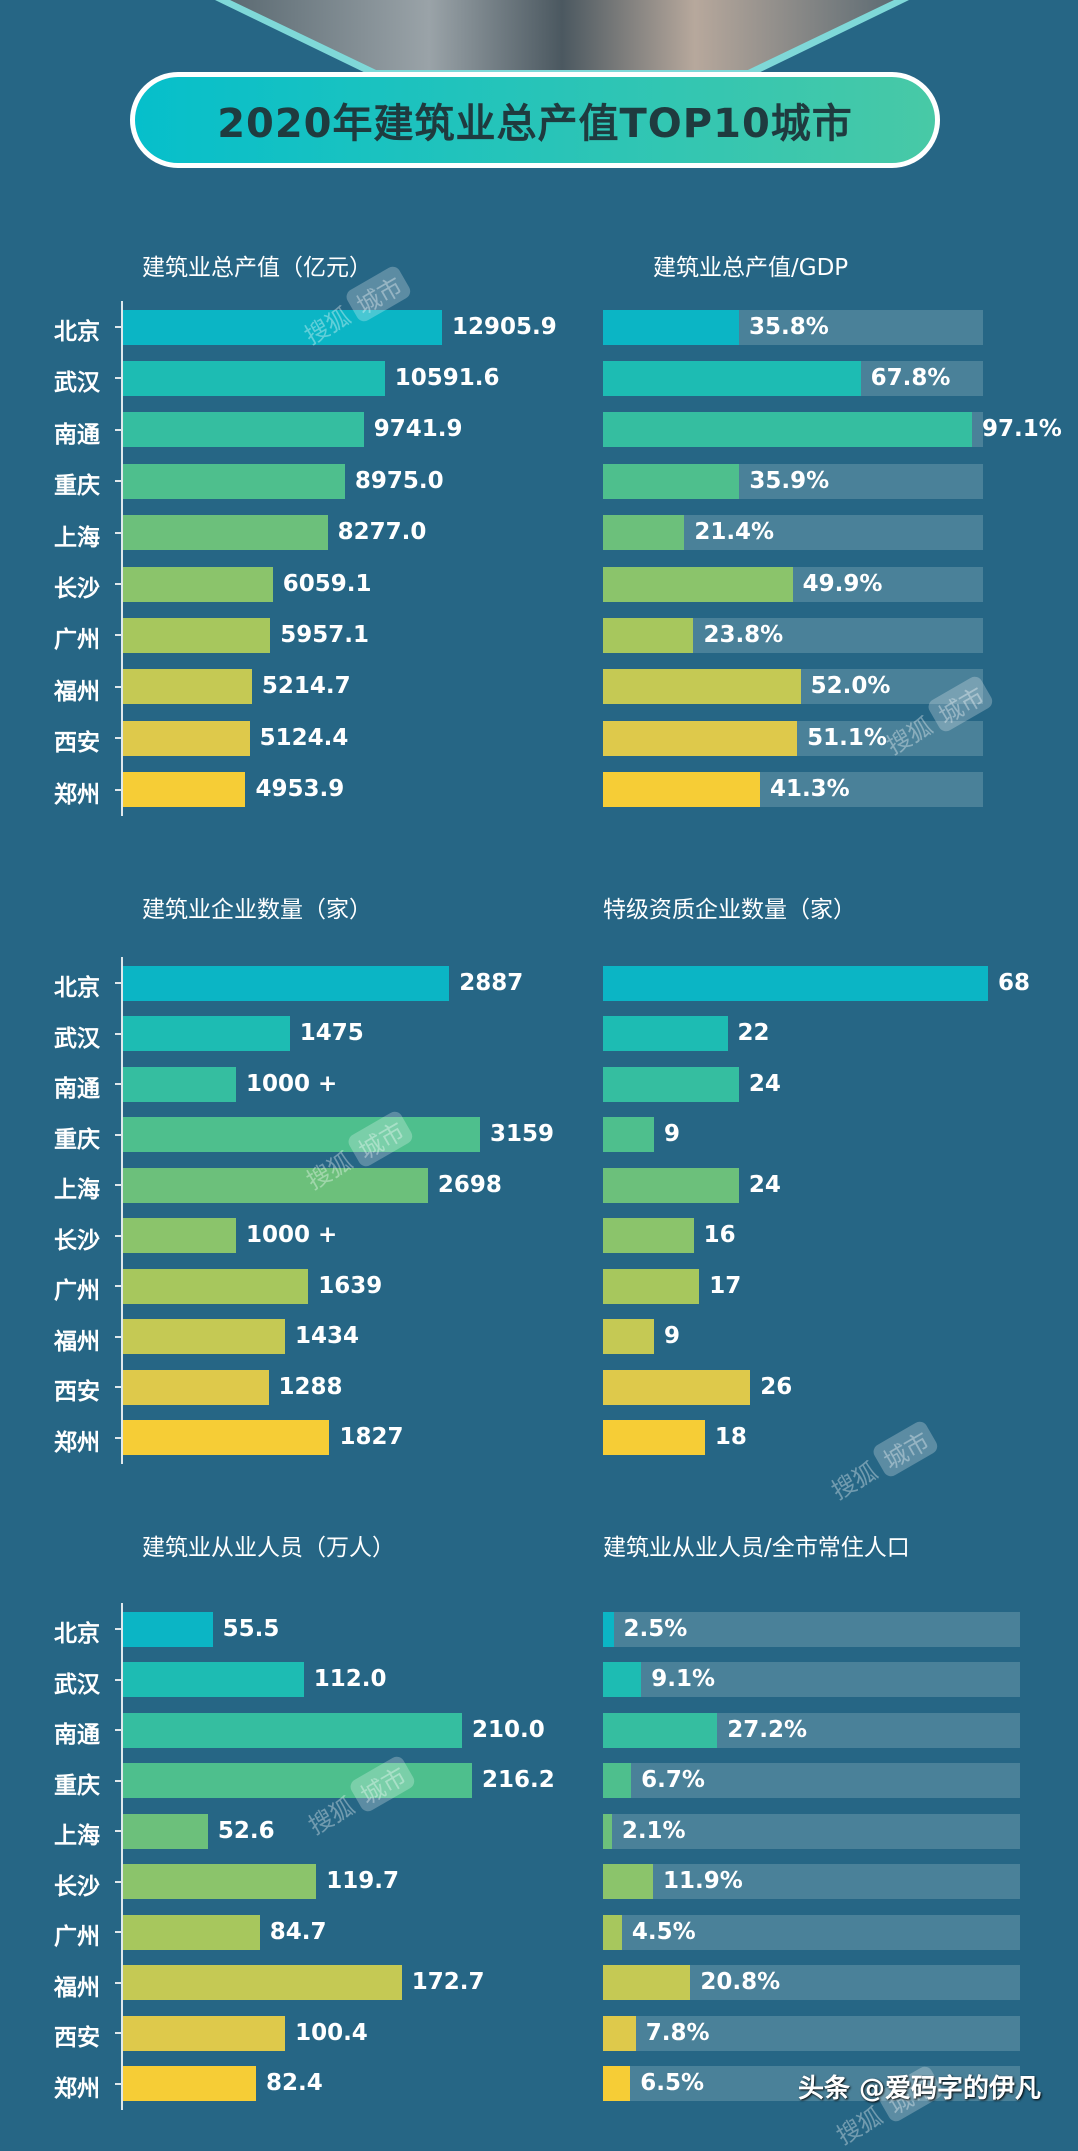 The width and height of the screenshot is (1078, 2151). I want to click on category-label: 西安, so click(77, 743).